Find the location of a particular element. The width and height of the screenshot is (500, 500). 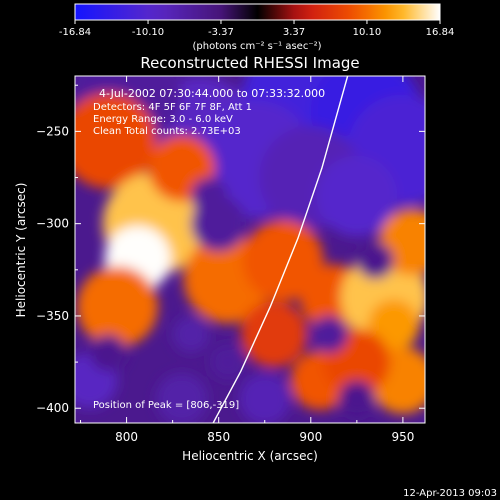

annotation-method-counts: Clean Total counts: 2.73E+03 is located at coordinates (167, 131).